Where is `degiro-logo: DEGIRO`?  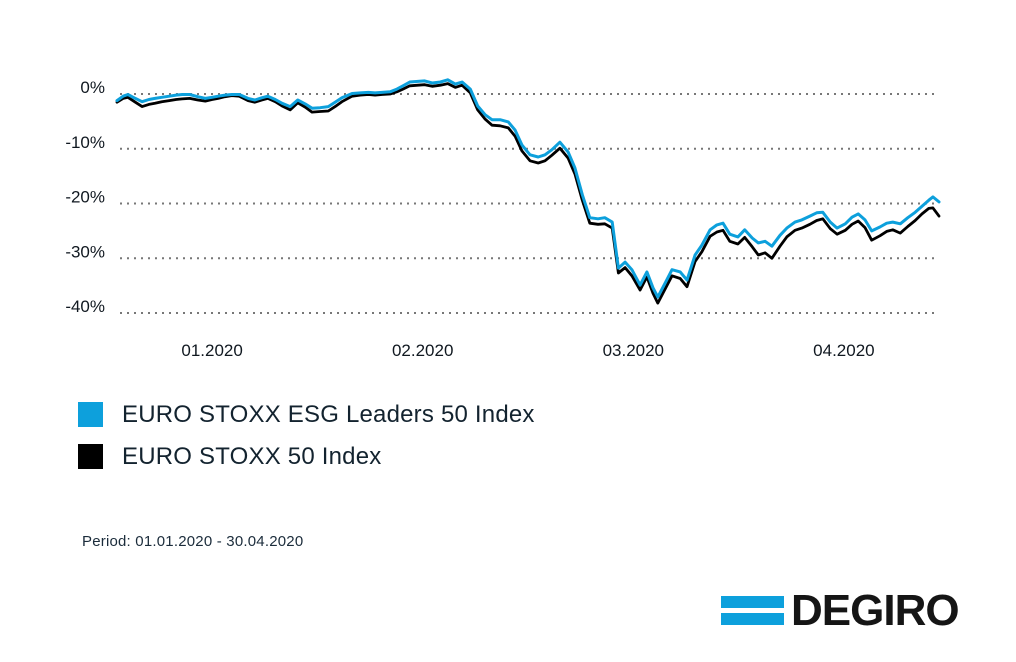
degiro-logo: DEGIRO is located at coordinates (840, 610).